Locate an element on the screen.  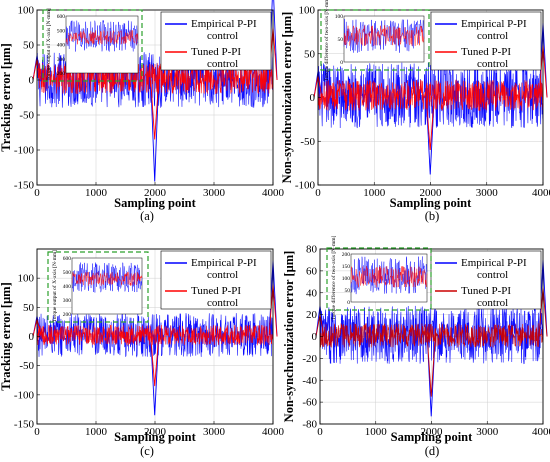
panel-caption: (c) is located at coordinates (147, 451).